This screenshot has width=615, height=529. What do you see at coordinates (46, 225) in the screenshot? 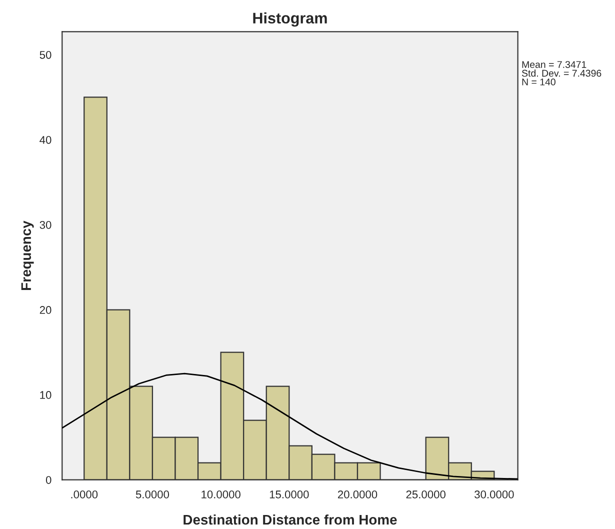
I see `y-tick-label: 30` at bounding box center [46, 225].